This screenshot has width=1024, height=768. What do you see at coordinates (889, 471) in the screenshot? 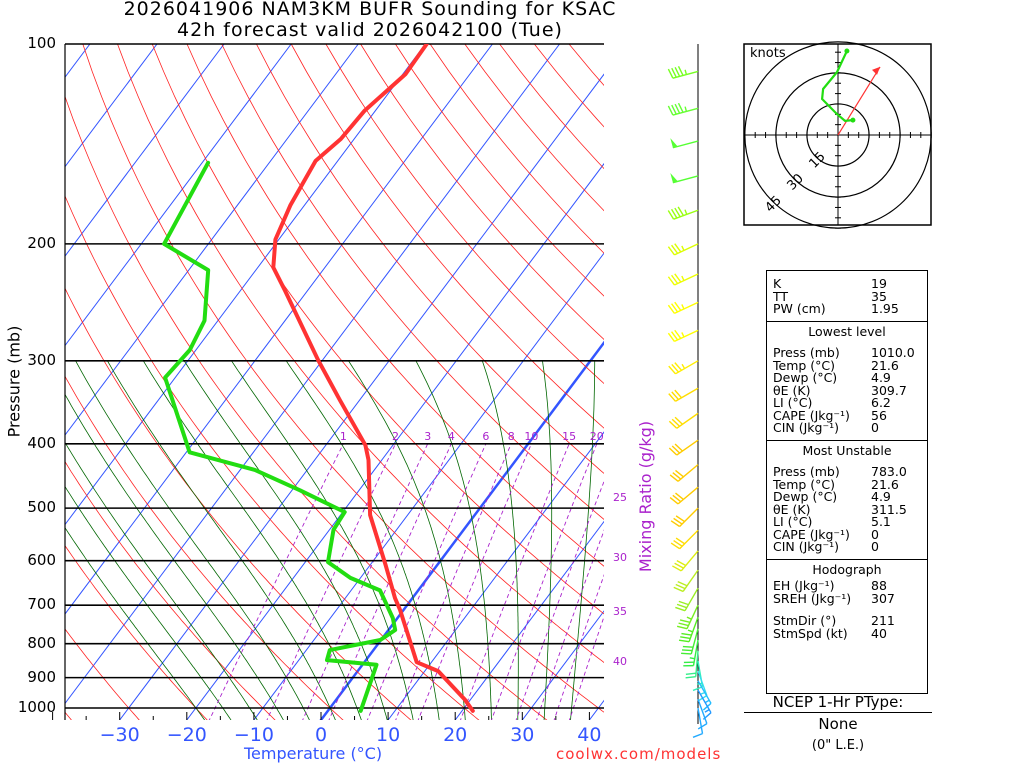
I see `row-value: 783.0` at bounding box center [889, 471].